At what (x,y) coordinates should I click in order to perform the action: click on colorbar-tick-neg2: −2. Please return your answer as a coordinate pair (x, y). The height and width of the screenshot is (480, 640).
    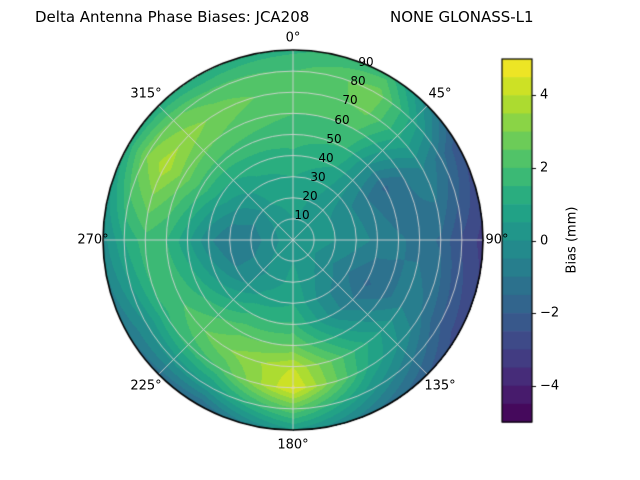
    Looking at the image, I should click on (550, 313).